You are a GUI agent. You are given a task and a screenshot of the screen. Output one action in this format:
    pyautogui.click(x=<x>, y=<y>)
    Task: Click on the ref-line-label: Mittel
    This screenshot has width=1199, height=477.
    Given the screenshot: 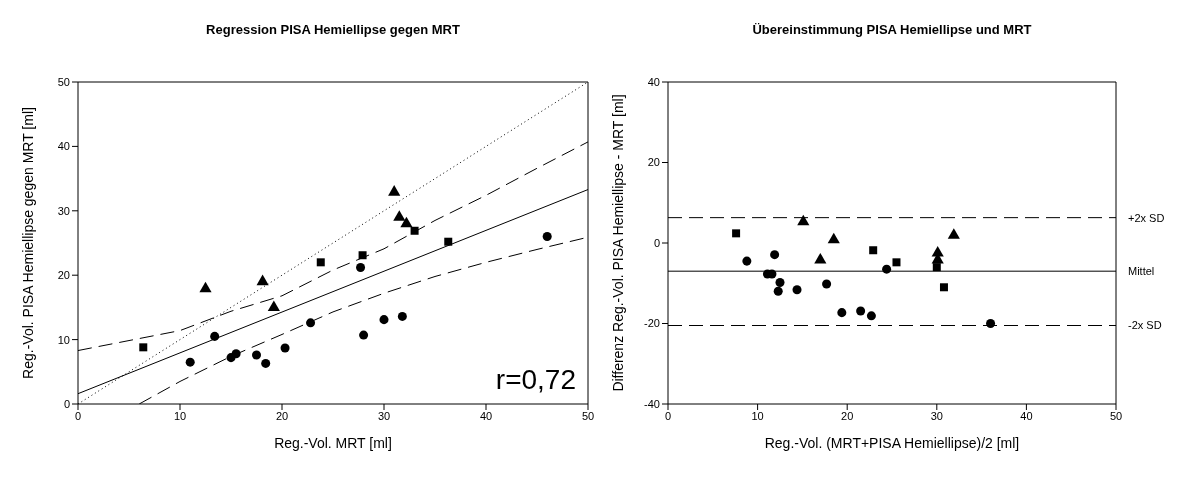 What is the action you would take?
    pyautogui.click(x=1141, y=271)
    